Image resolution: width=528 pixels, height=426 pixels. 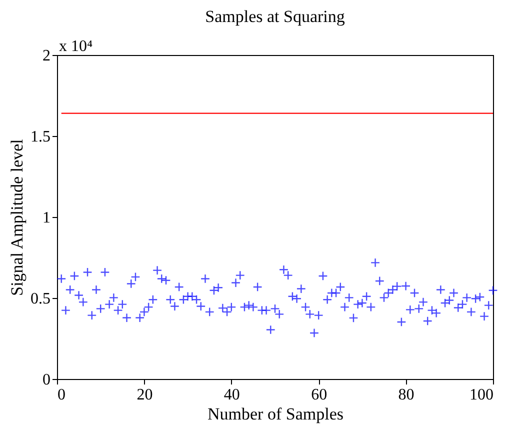 I want to click on x-tick-label: 80, so click(x=406, y=395).